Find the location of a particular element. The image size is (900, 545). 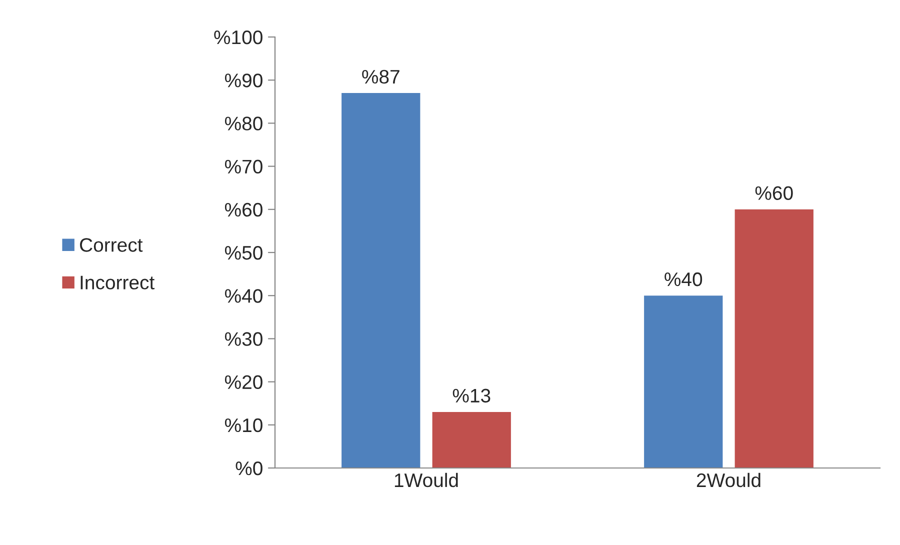

y-tick-label: %80 is located at coordinates (243, 123).